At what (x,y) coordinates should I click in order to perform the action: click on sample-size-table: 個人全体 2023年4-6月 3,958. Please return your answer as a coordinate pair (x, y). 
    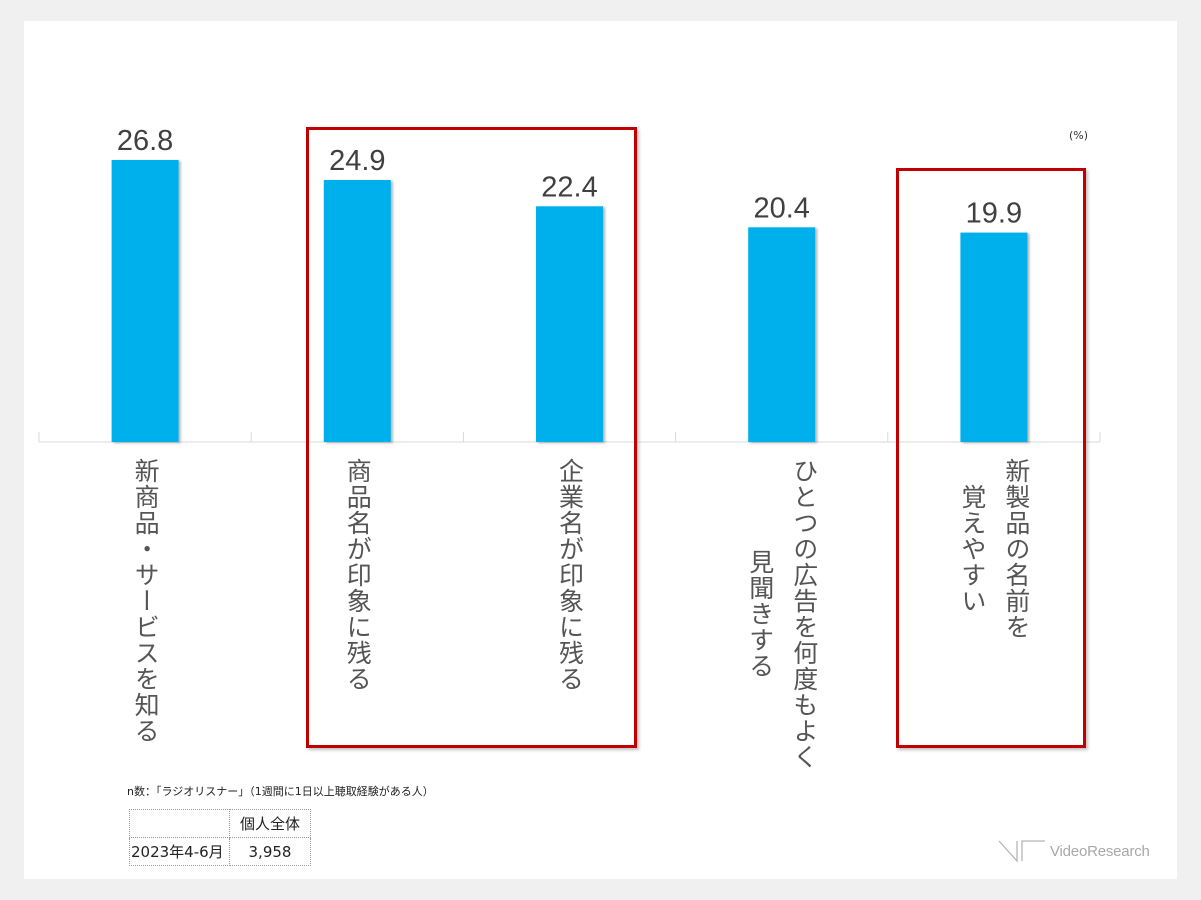
    Looking at the image, I should click on (220, 837).